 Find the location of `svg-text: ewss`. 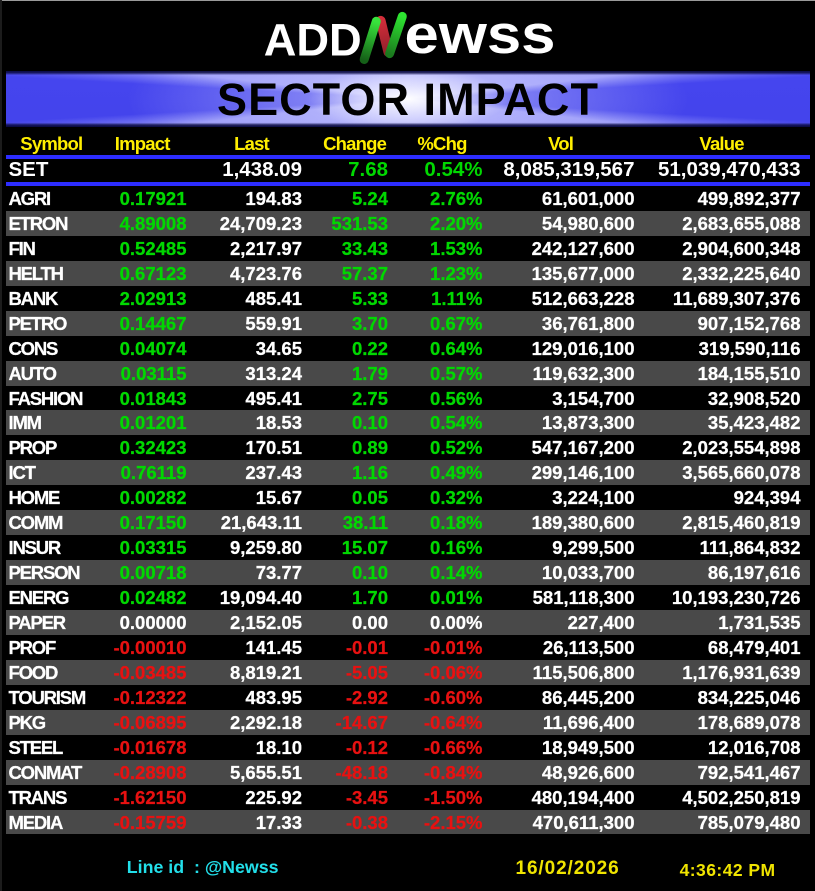

svg-text: ewss is located at coordinates (480, 34).